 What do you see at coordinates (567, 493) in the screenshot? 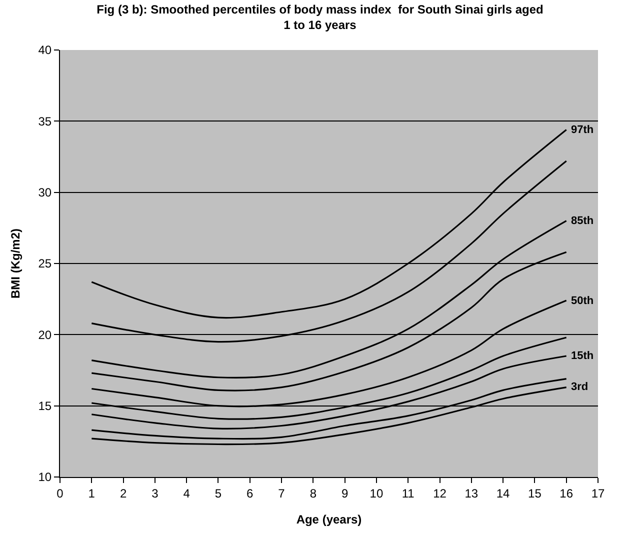
I see `x-tick-label: 16` at bounding box center [567, 493].